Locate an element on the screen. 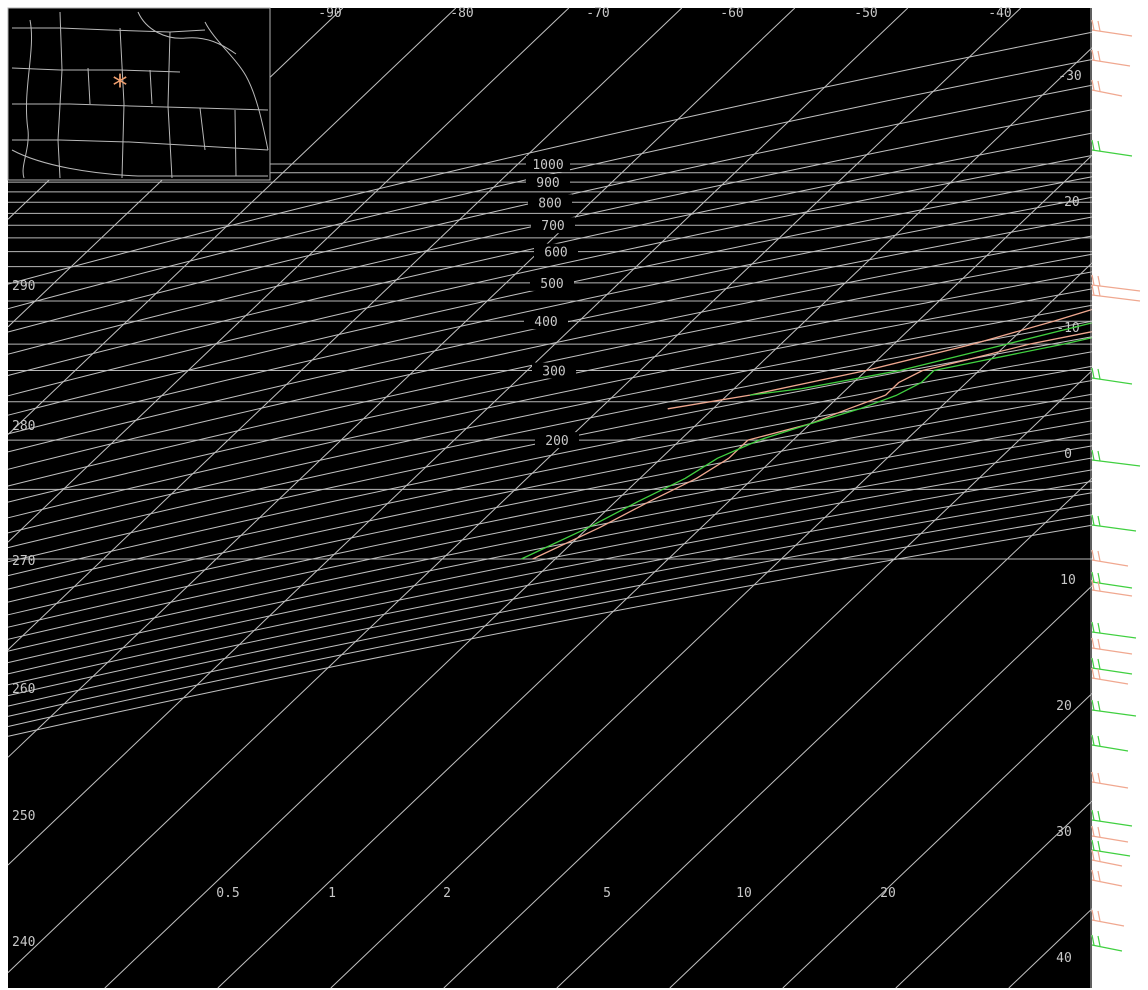  map-inset-frame is located at coordinates (139, 94).